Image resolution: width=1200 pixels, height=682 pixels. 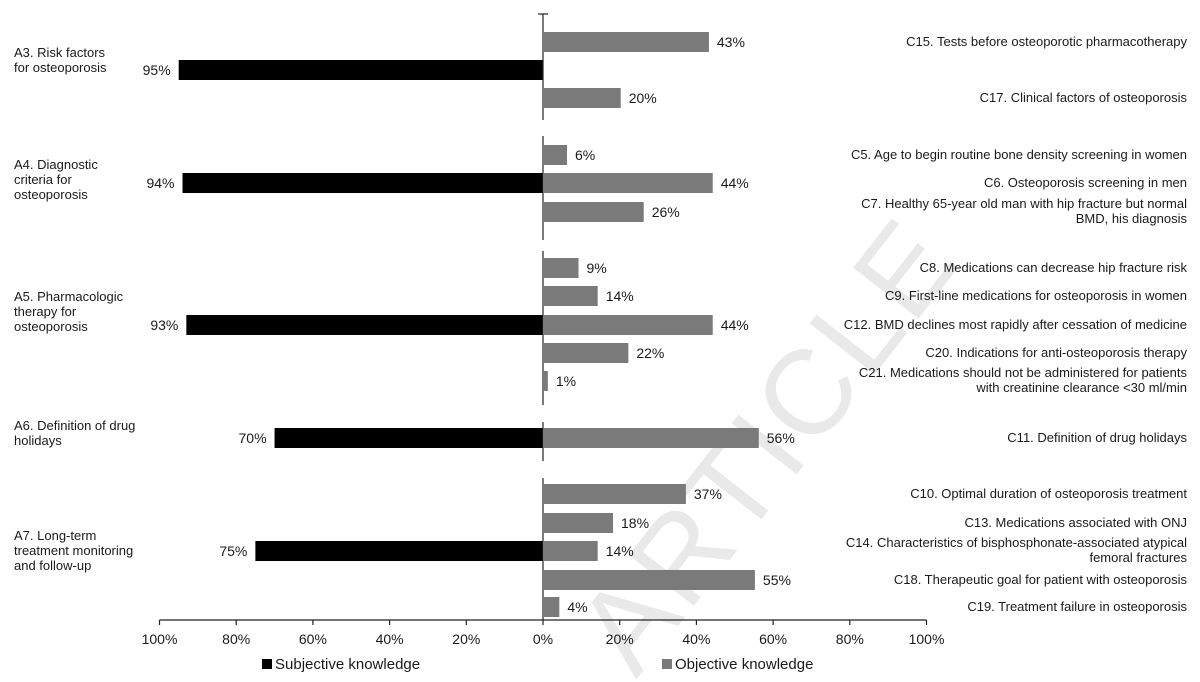 I want to click on item-label: C11. Definition of drug holidays, so click(x=1097, y=437).